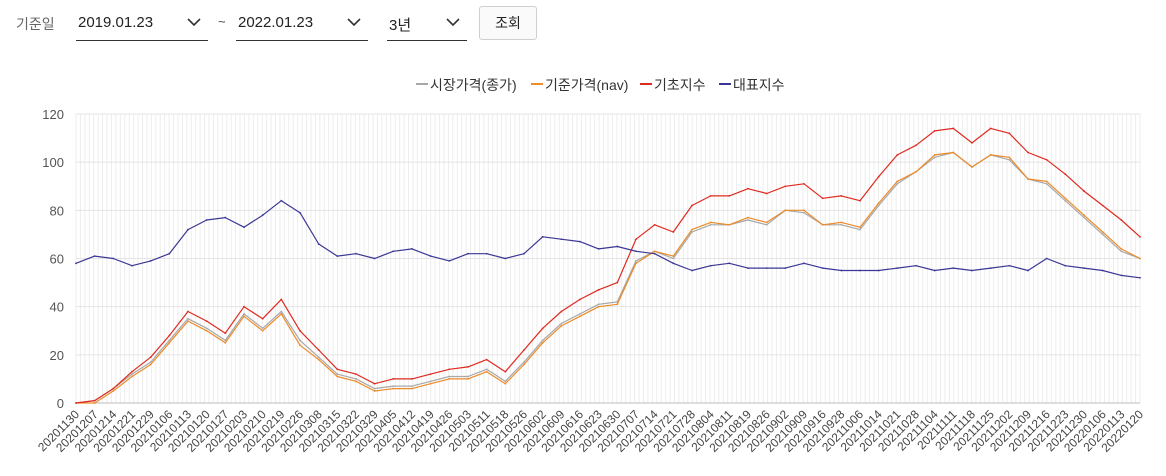  Describe the element at coordinates (142, 23) in the screenshot. I see `start-date-select: 2019.01.23` at that location.